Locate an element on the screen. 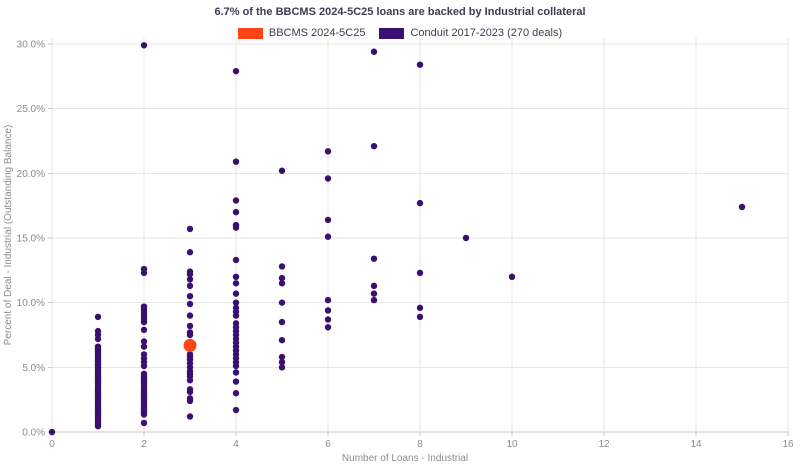 This screenshot has height=467, width=800. x-tick-label: 8 is located at coordinates (420, 444).